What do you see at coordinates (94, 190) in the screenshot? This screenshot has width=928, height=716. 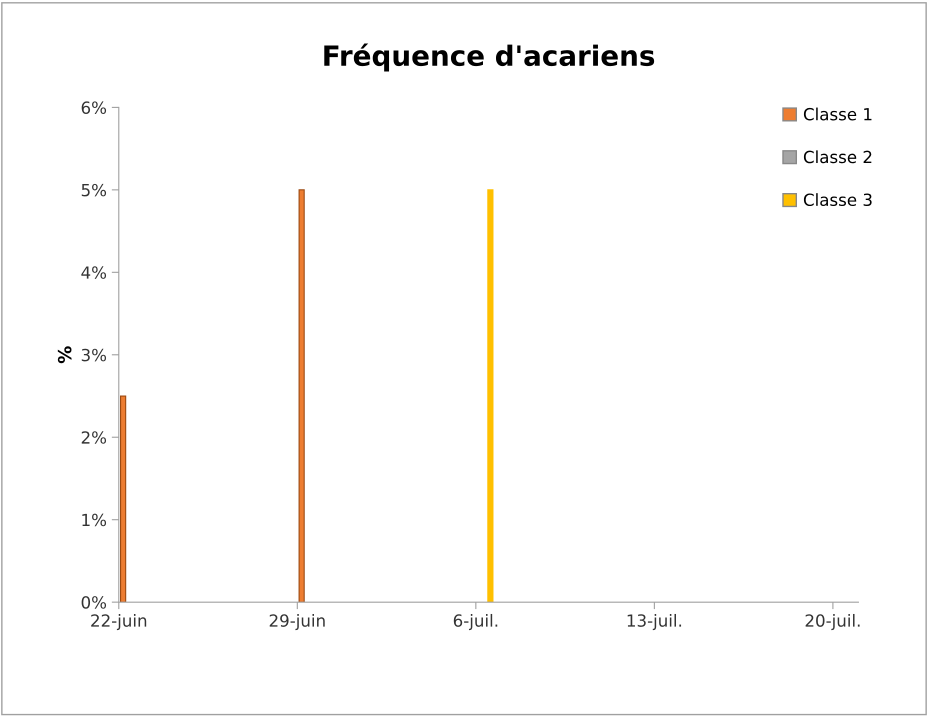 I see `y-tick-label: 5%` at bounding box center [94, 190].